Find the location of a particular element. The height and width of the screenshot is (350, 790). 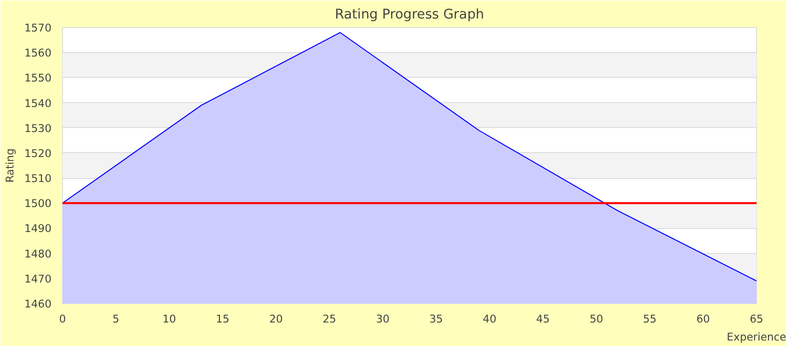

x-tick-label: 0 is located at coordinates (62, 319).